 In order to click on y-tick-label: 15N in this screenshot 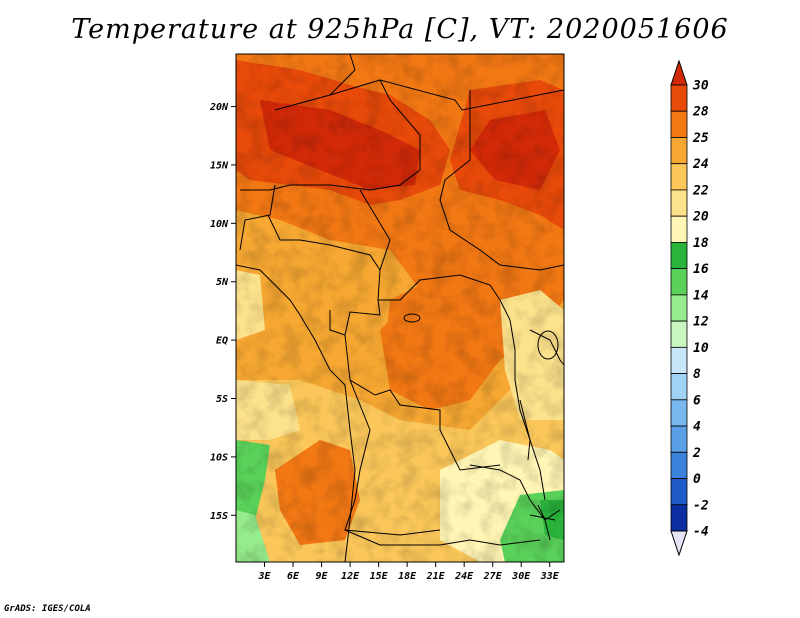, I will do `click(219, 165)`.